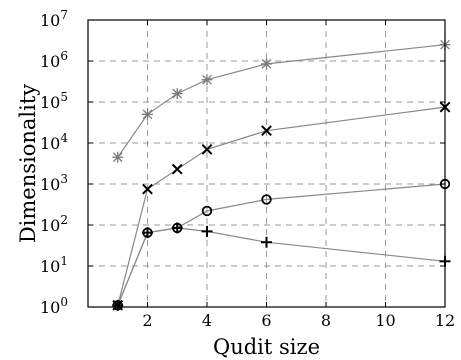 This screenshot has height=360, width=461. What do you see at coordinates (54, 306) in the screenshot?
I see `y-tick-label: 10⁰` at bounding box center [54, 306].